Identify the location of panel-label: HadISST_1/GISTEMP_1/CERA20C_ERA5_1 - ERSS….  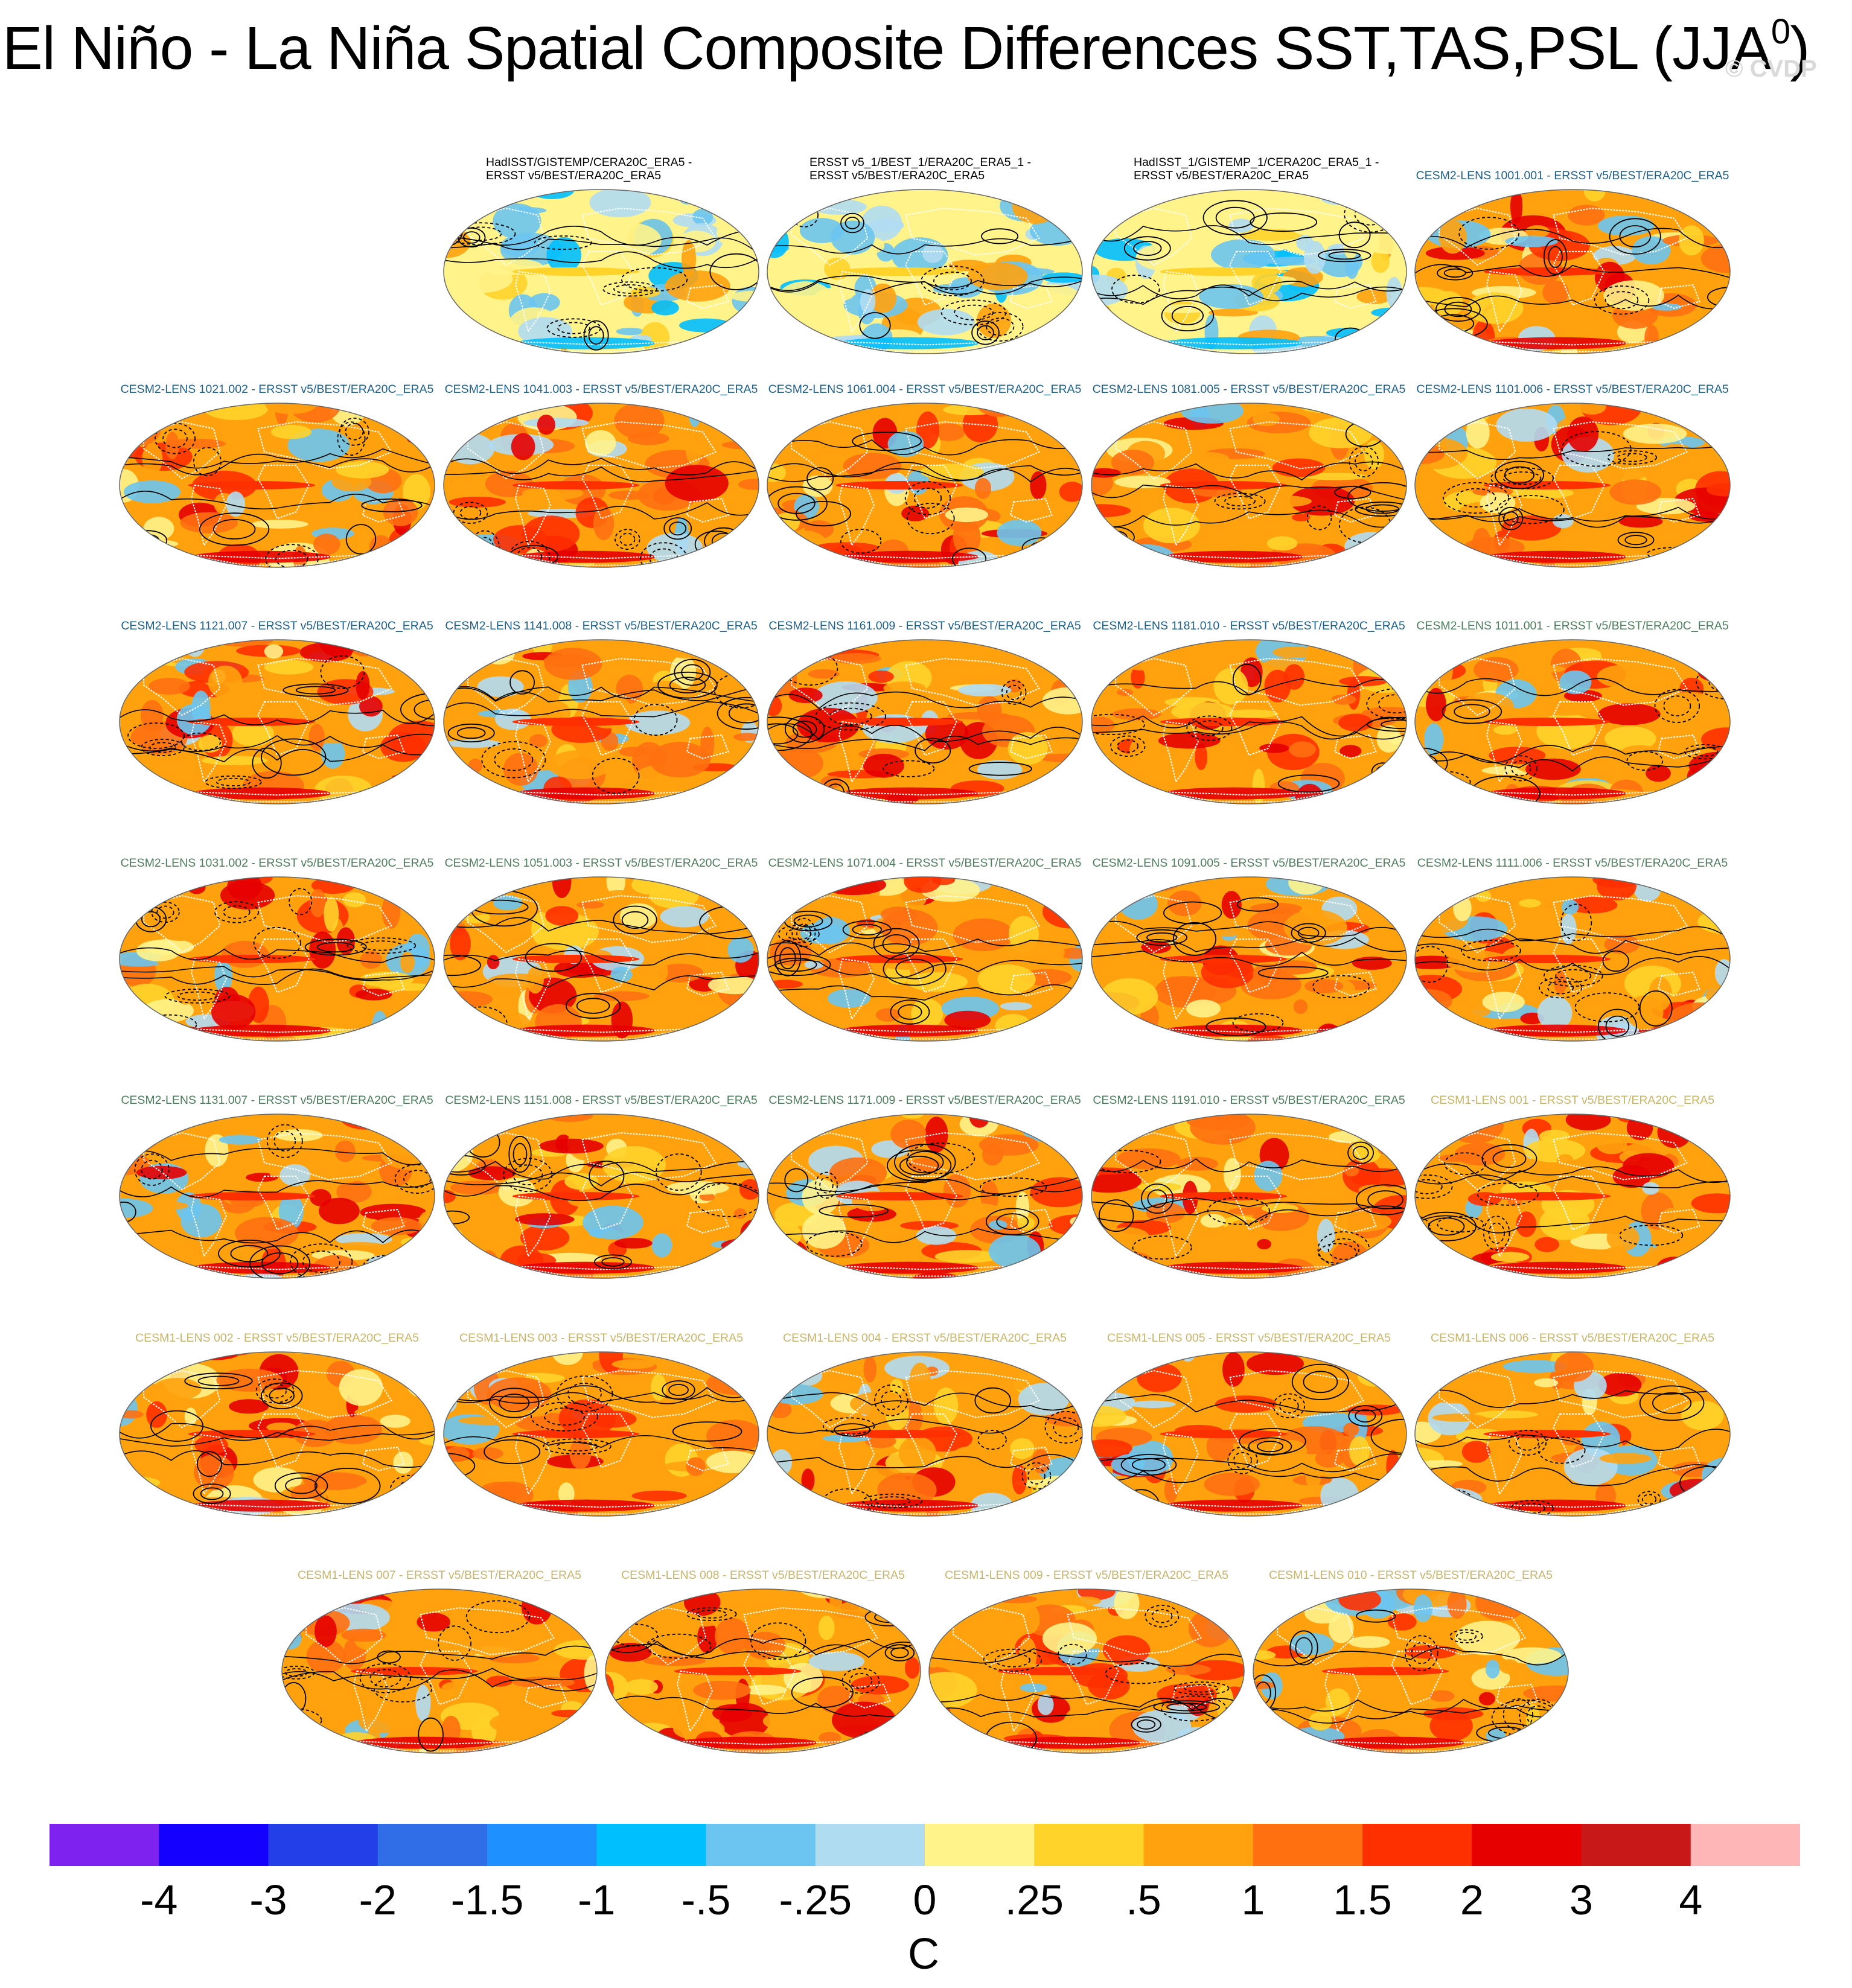
(1321, 169).